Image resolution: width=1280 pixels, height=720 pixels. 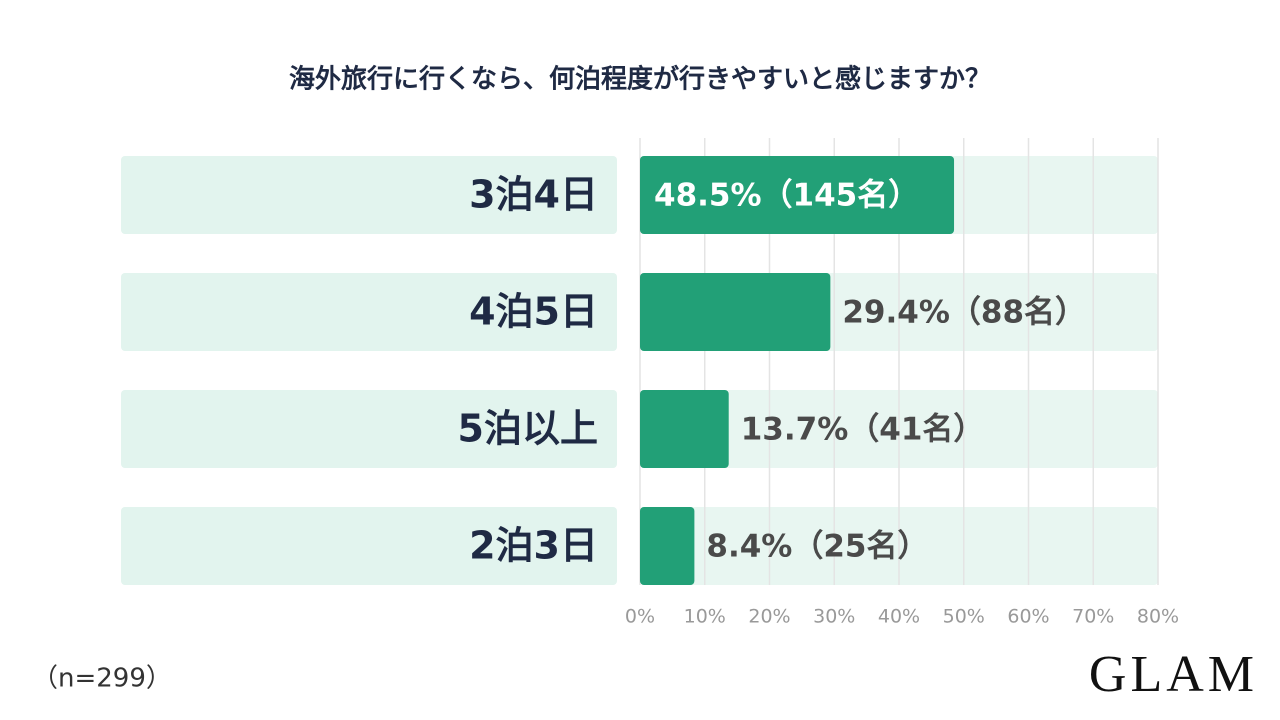 I want to click on x-tick-label: 10%, so click(x=705, y=617).